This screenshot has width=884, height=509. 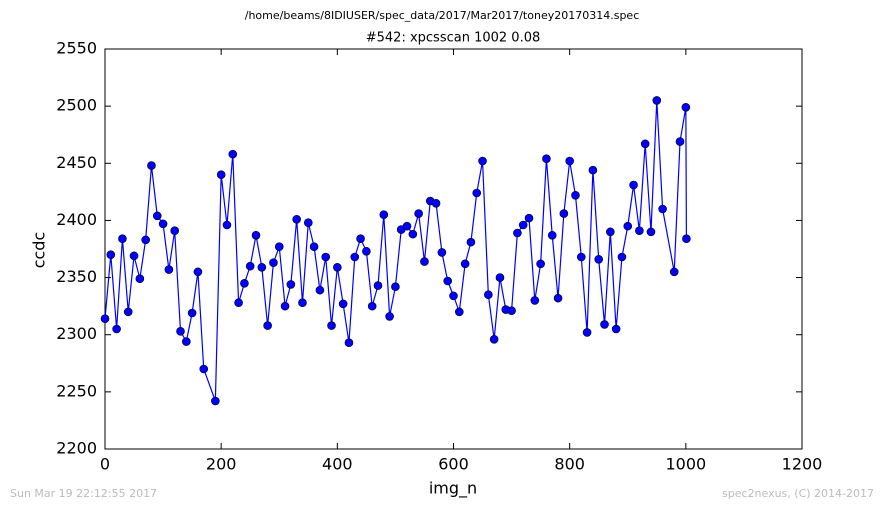 I want to click on footer-right: spec2nexus, (C) 2014-2017, so click(x=798, y=493).